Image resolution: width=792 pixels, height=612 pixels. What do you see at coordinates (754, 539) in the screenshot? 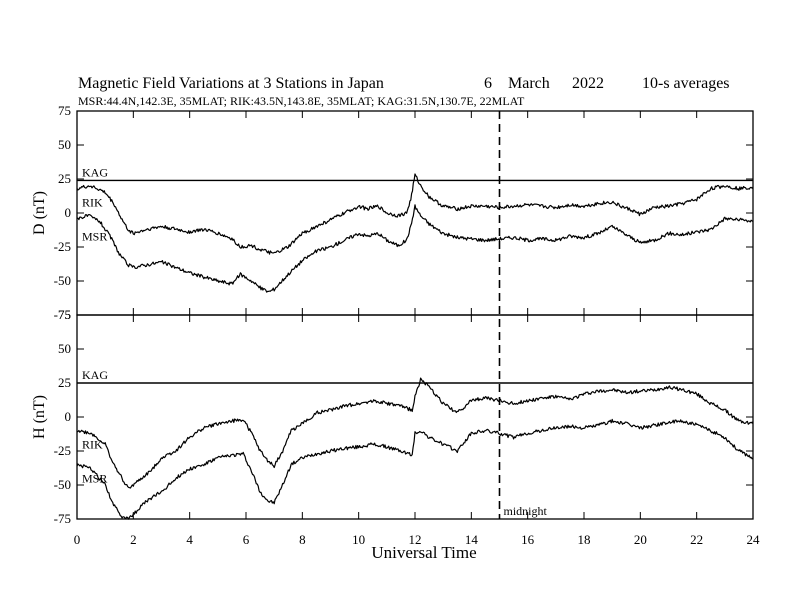
I see `x-tick-label: 24` at bounding box center [754, 539].